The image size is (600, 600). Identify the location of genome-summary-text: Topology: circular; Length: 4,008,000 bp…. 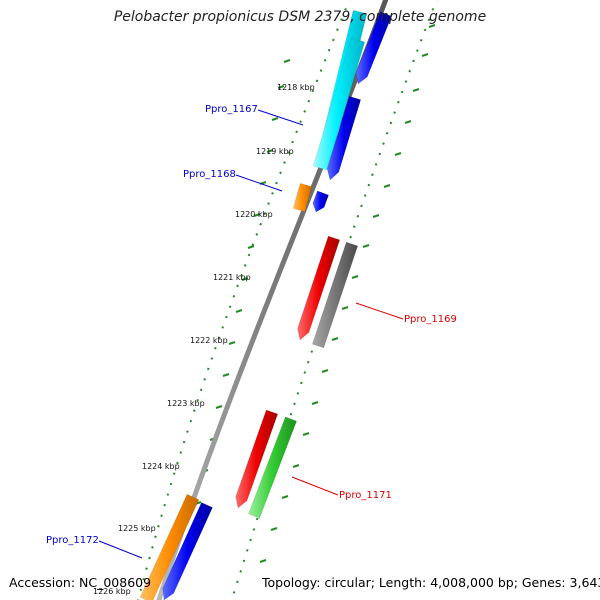
(431, 582).